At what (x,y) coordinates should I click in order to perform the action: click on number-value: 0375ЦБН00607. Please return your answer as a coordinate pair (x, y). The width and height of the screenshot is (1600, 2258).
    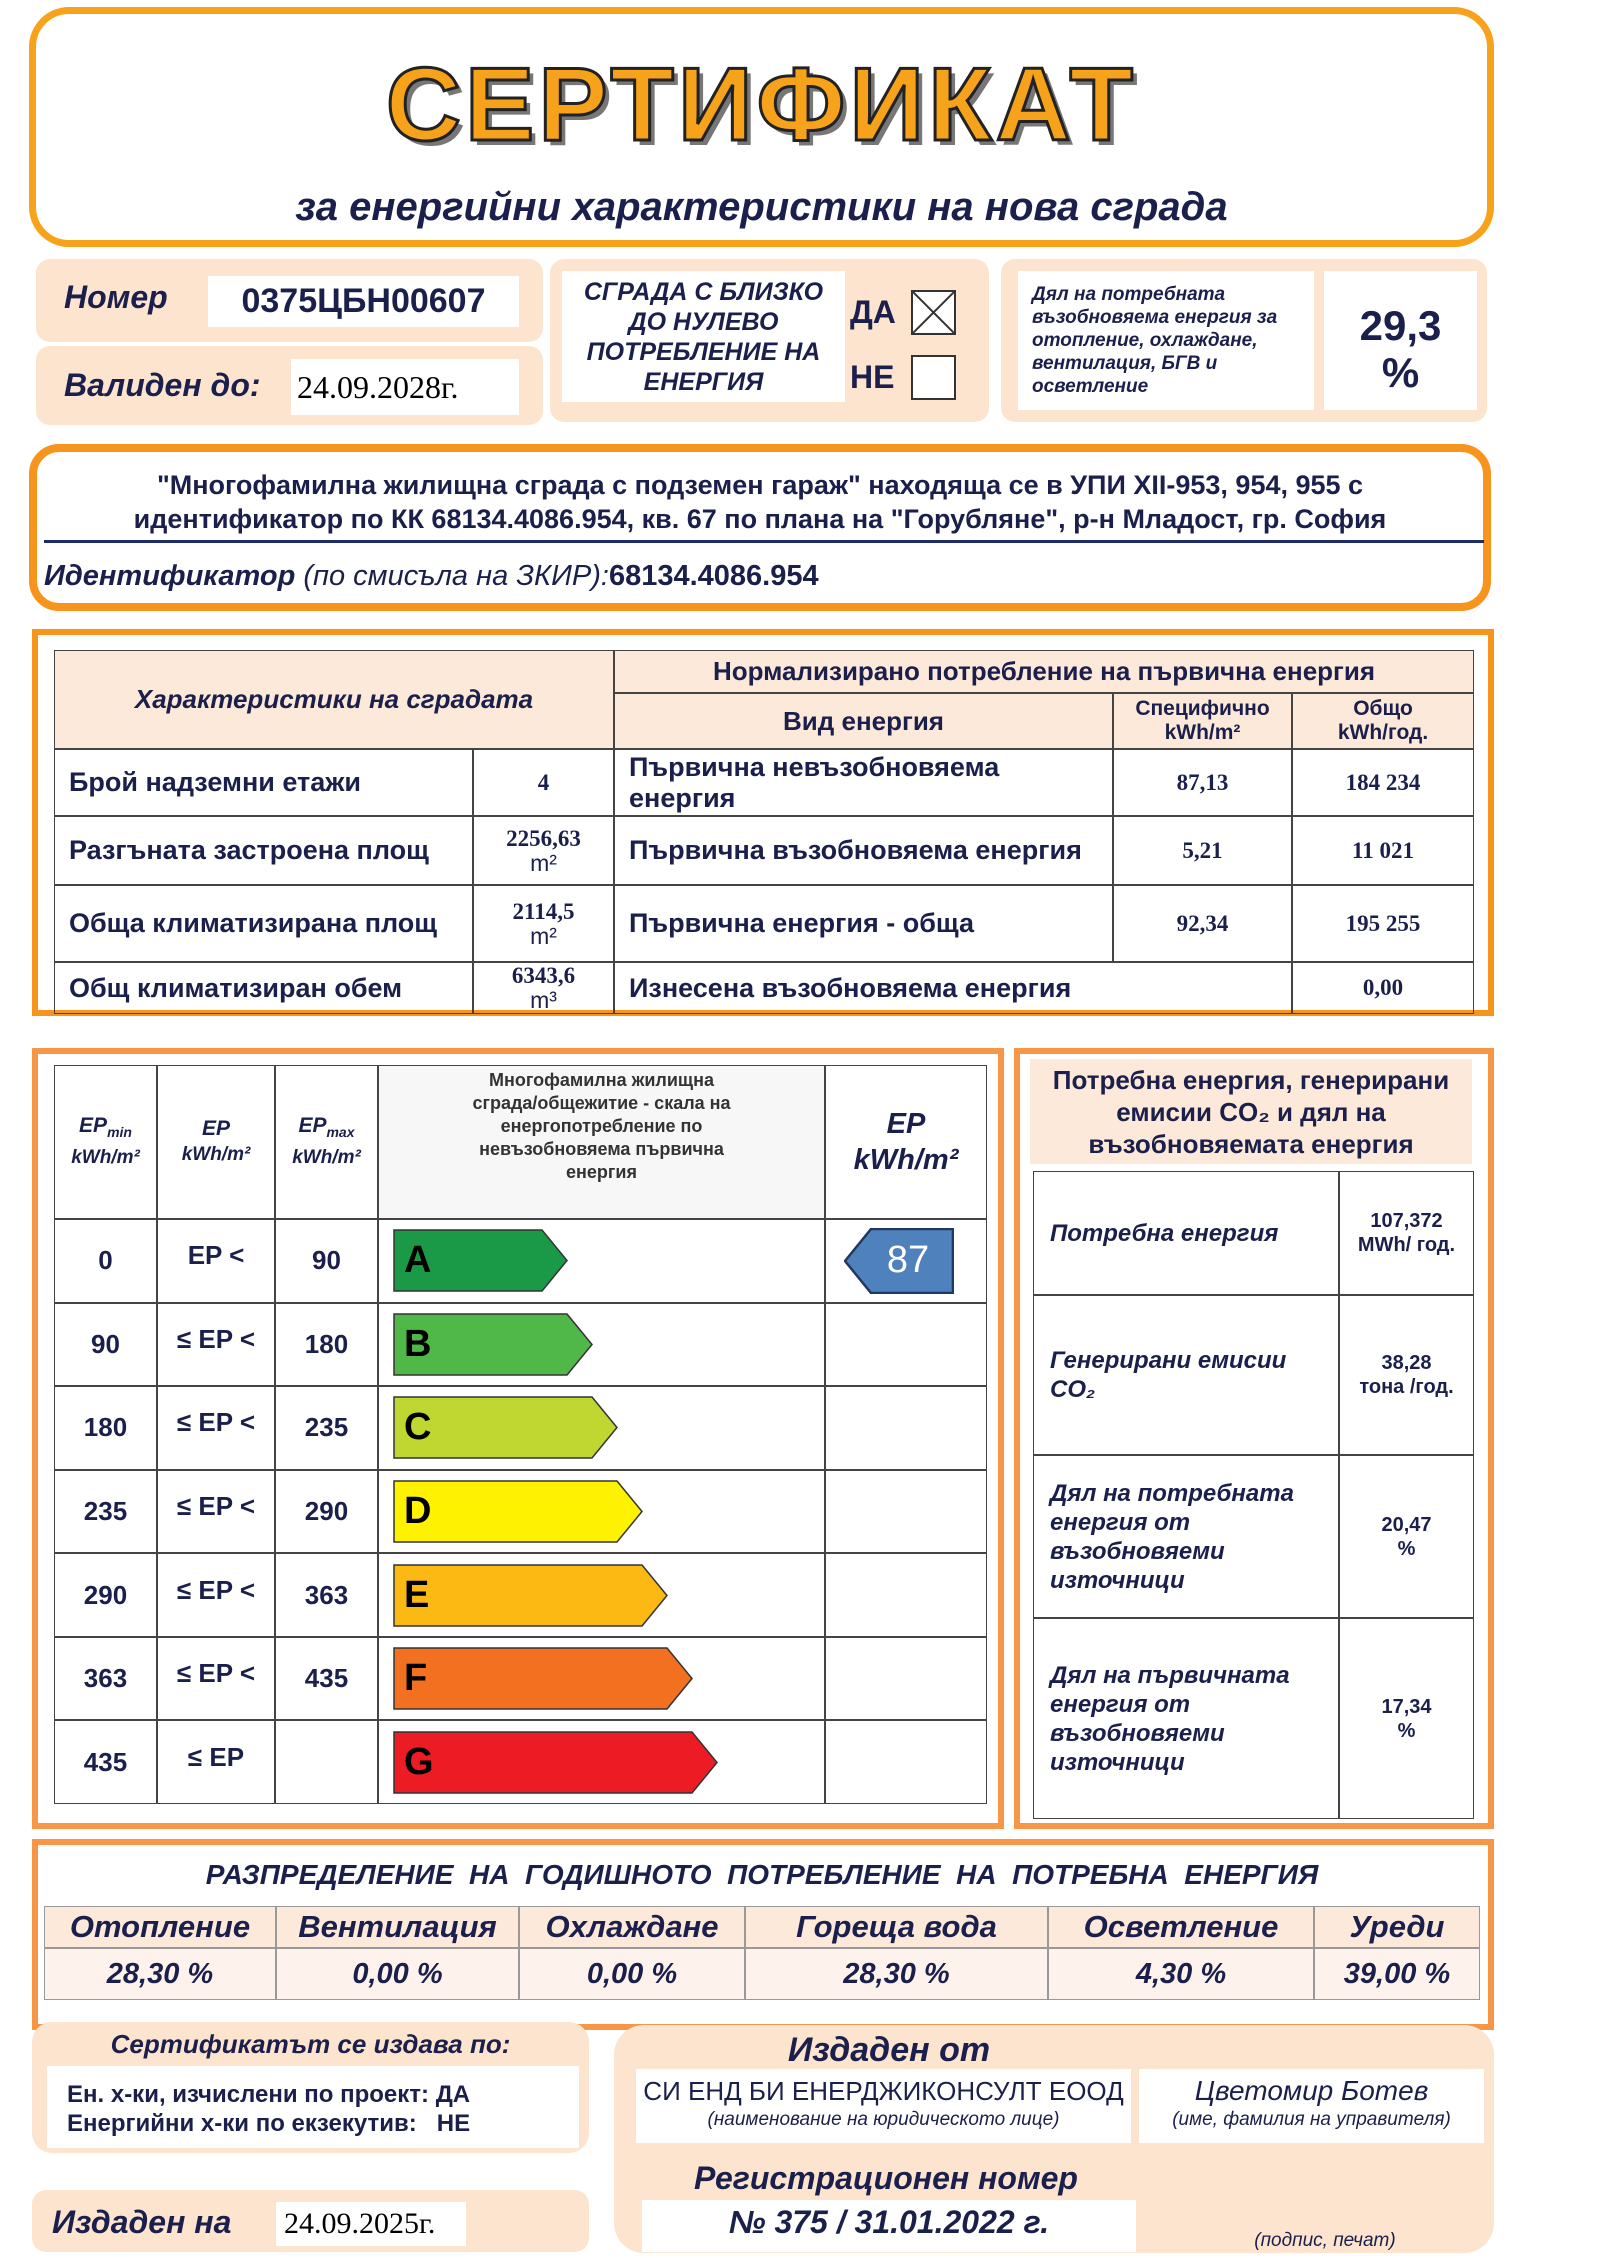
    Looking at the image, I should click on (363, 301).